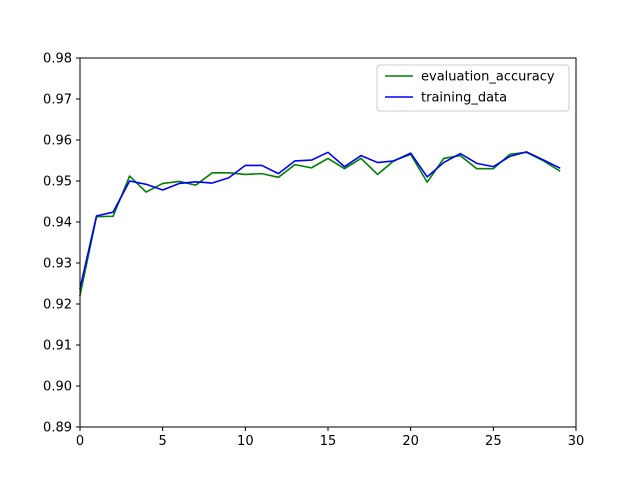  Describe the element at coordinates (493, 441) in the screenshot. I see `x-tick-label: 25` at that location.